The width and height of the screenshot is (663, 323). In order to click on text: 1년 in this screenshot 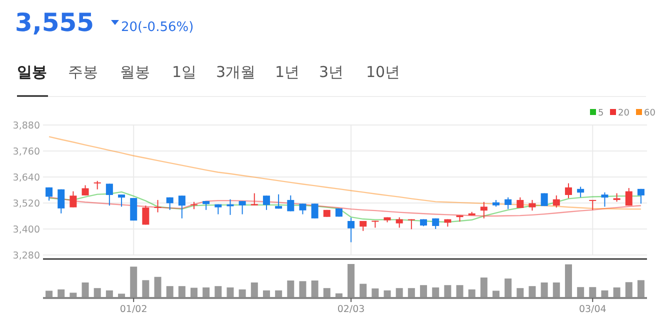, I will do `click(287, 72)`.